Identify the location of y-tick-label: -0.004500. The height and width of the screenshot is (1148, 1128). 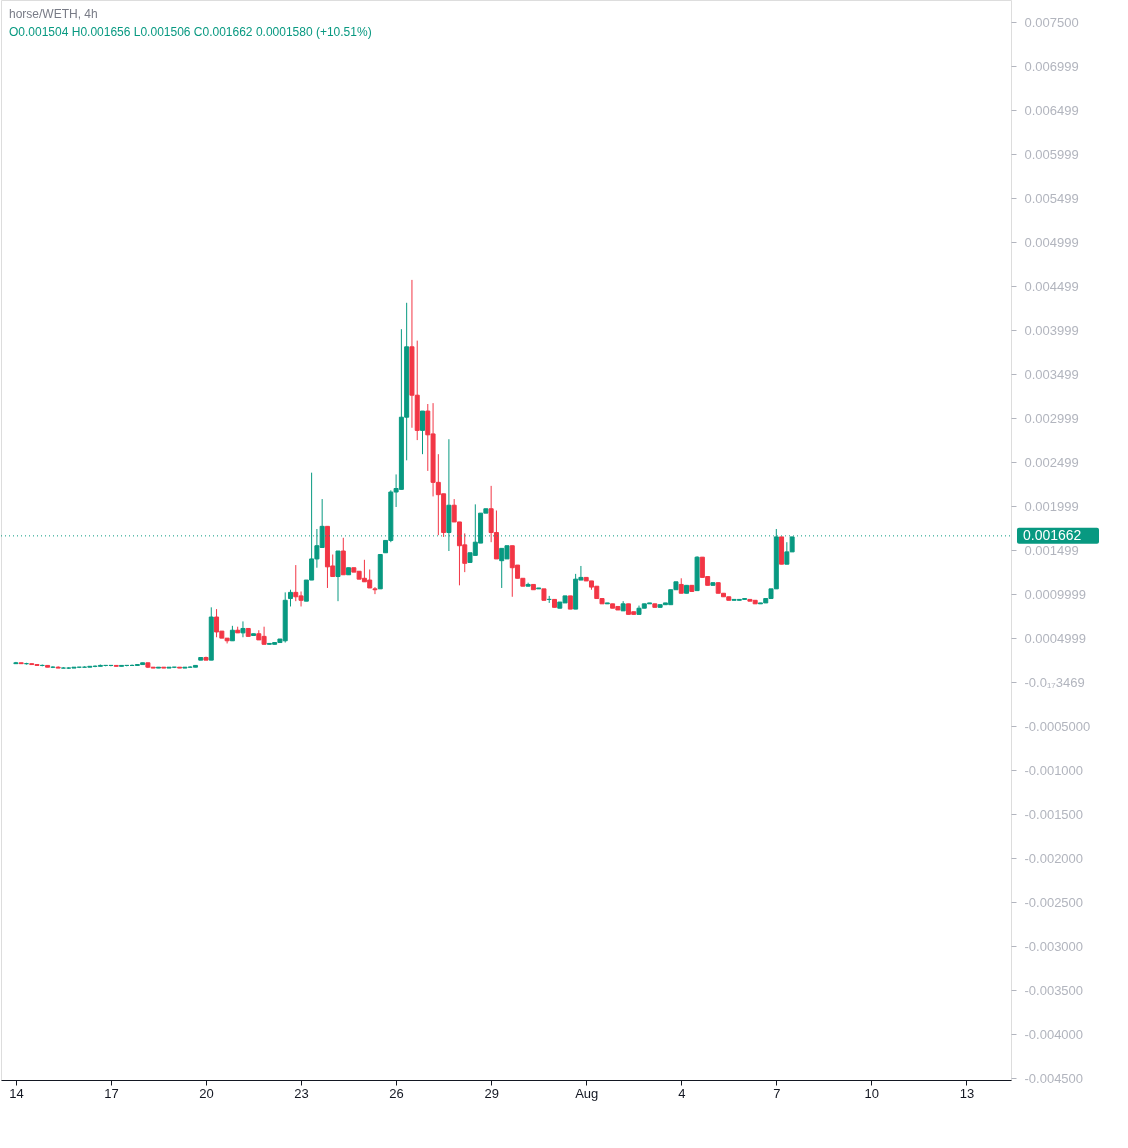
(1054, 1078).